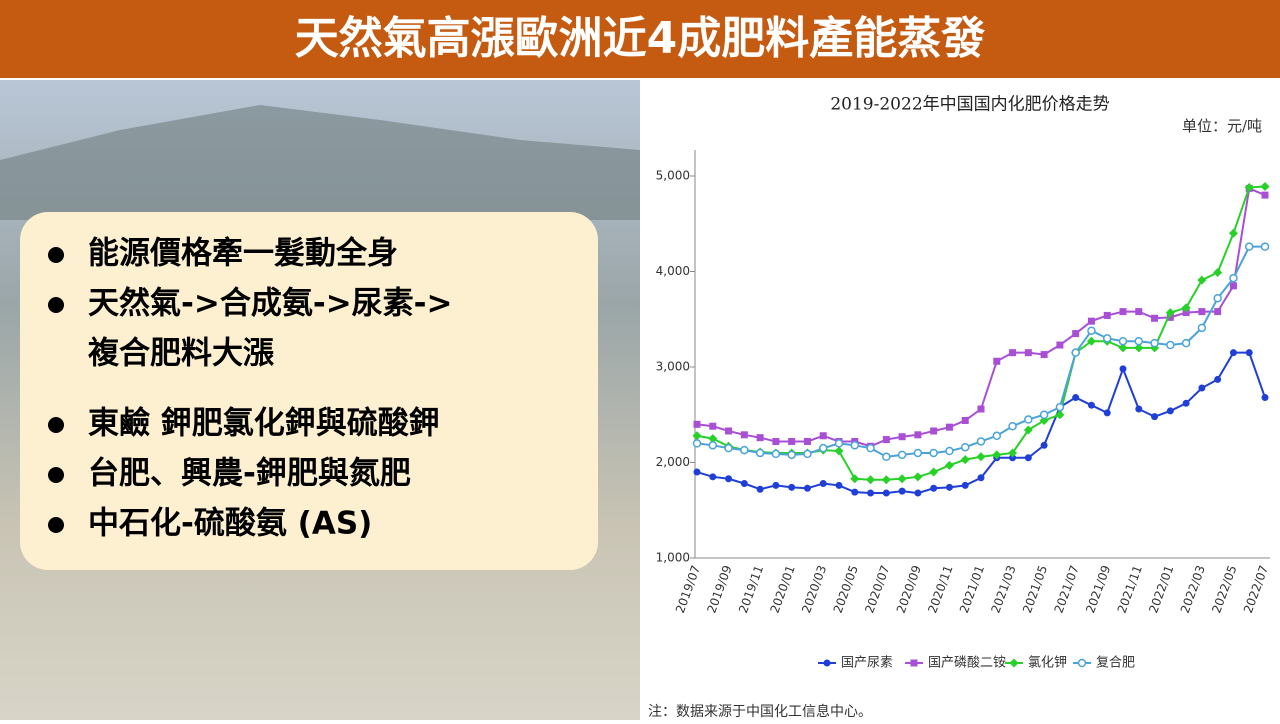  I want to click on y-tick-label: 2,000, so click(673, 462).